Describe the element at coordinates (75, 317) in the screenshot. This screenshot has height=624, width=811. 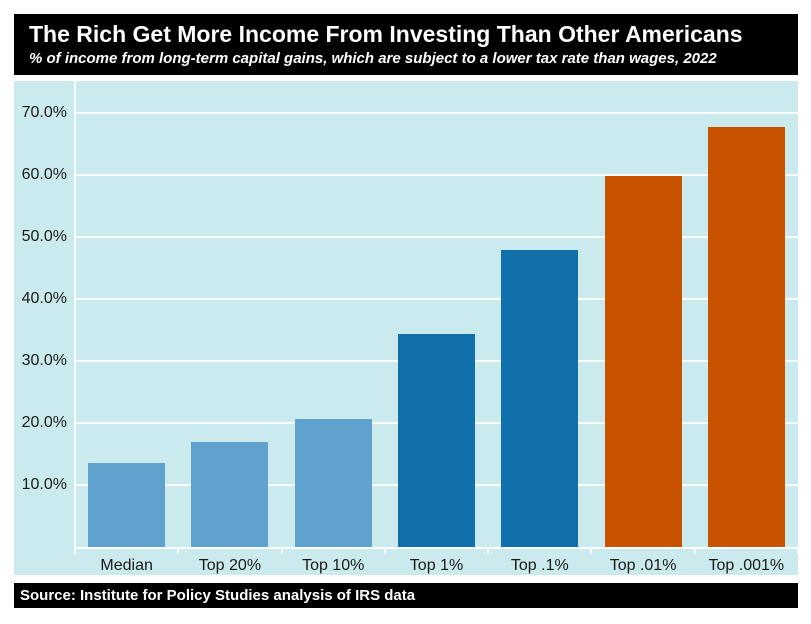
I see `y-axis-line` at that location.